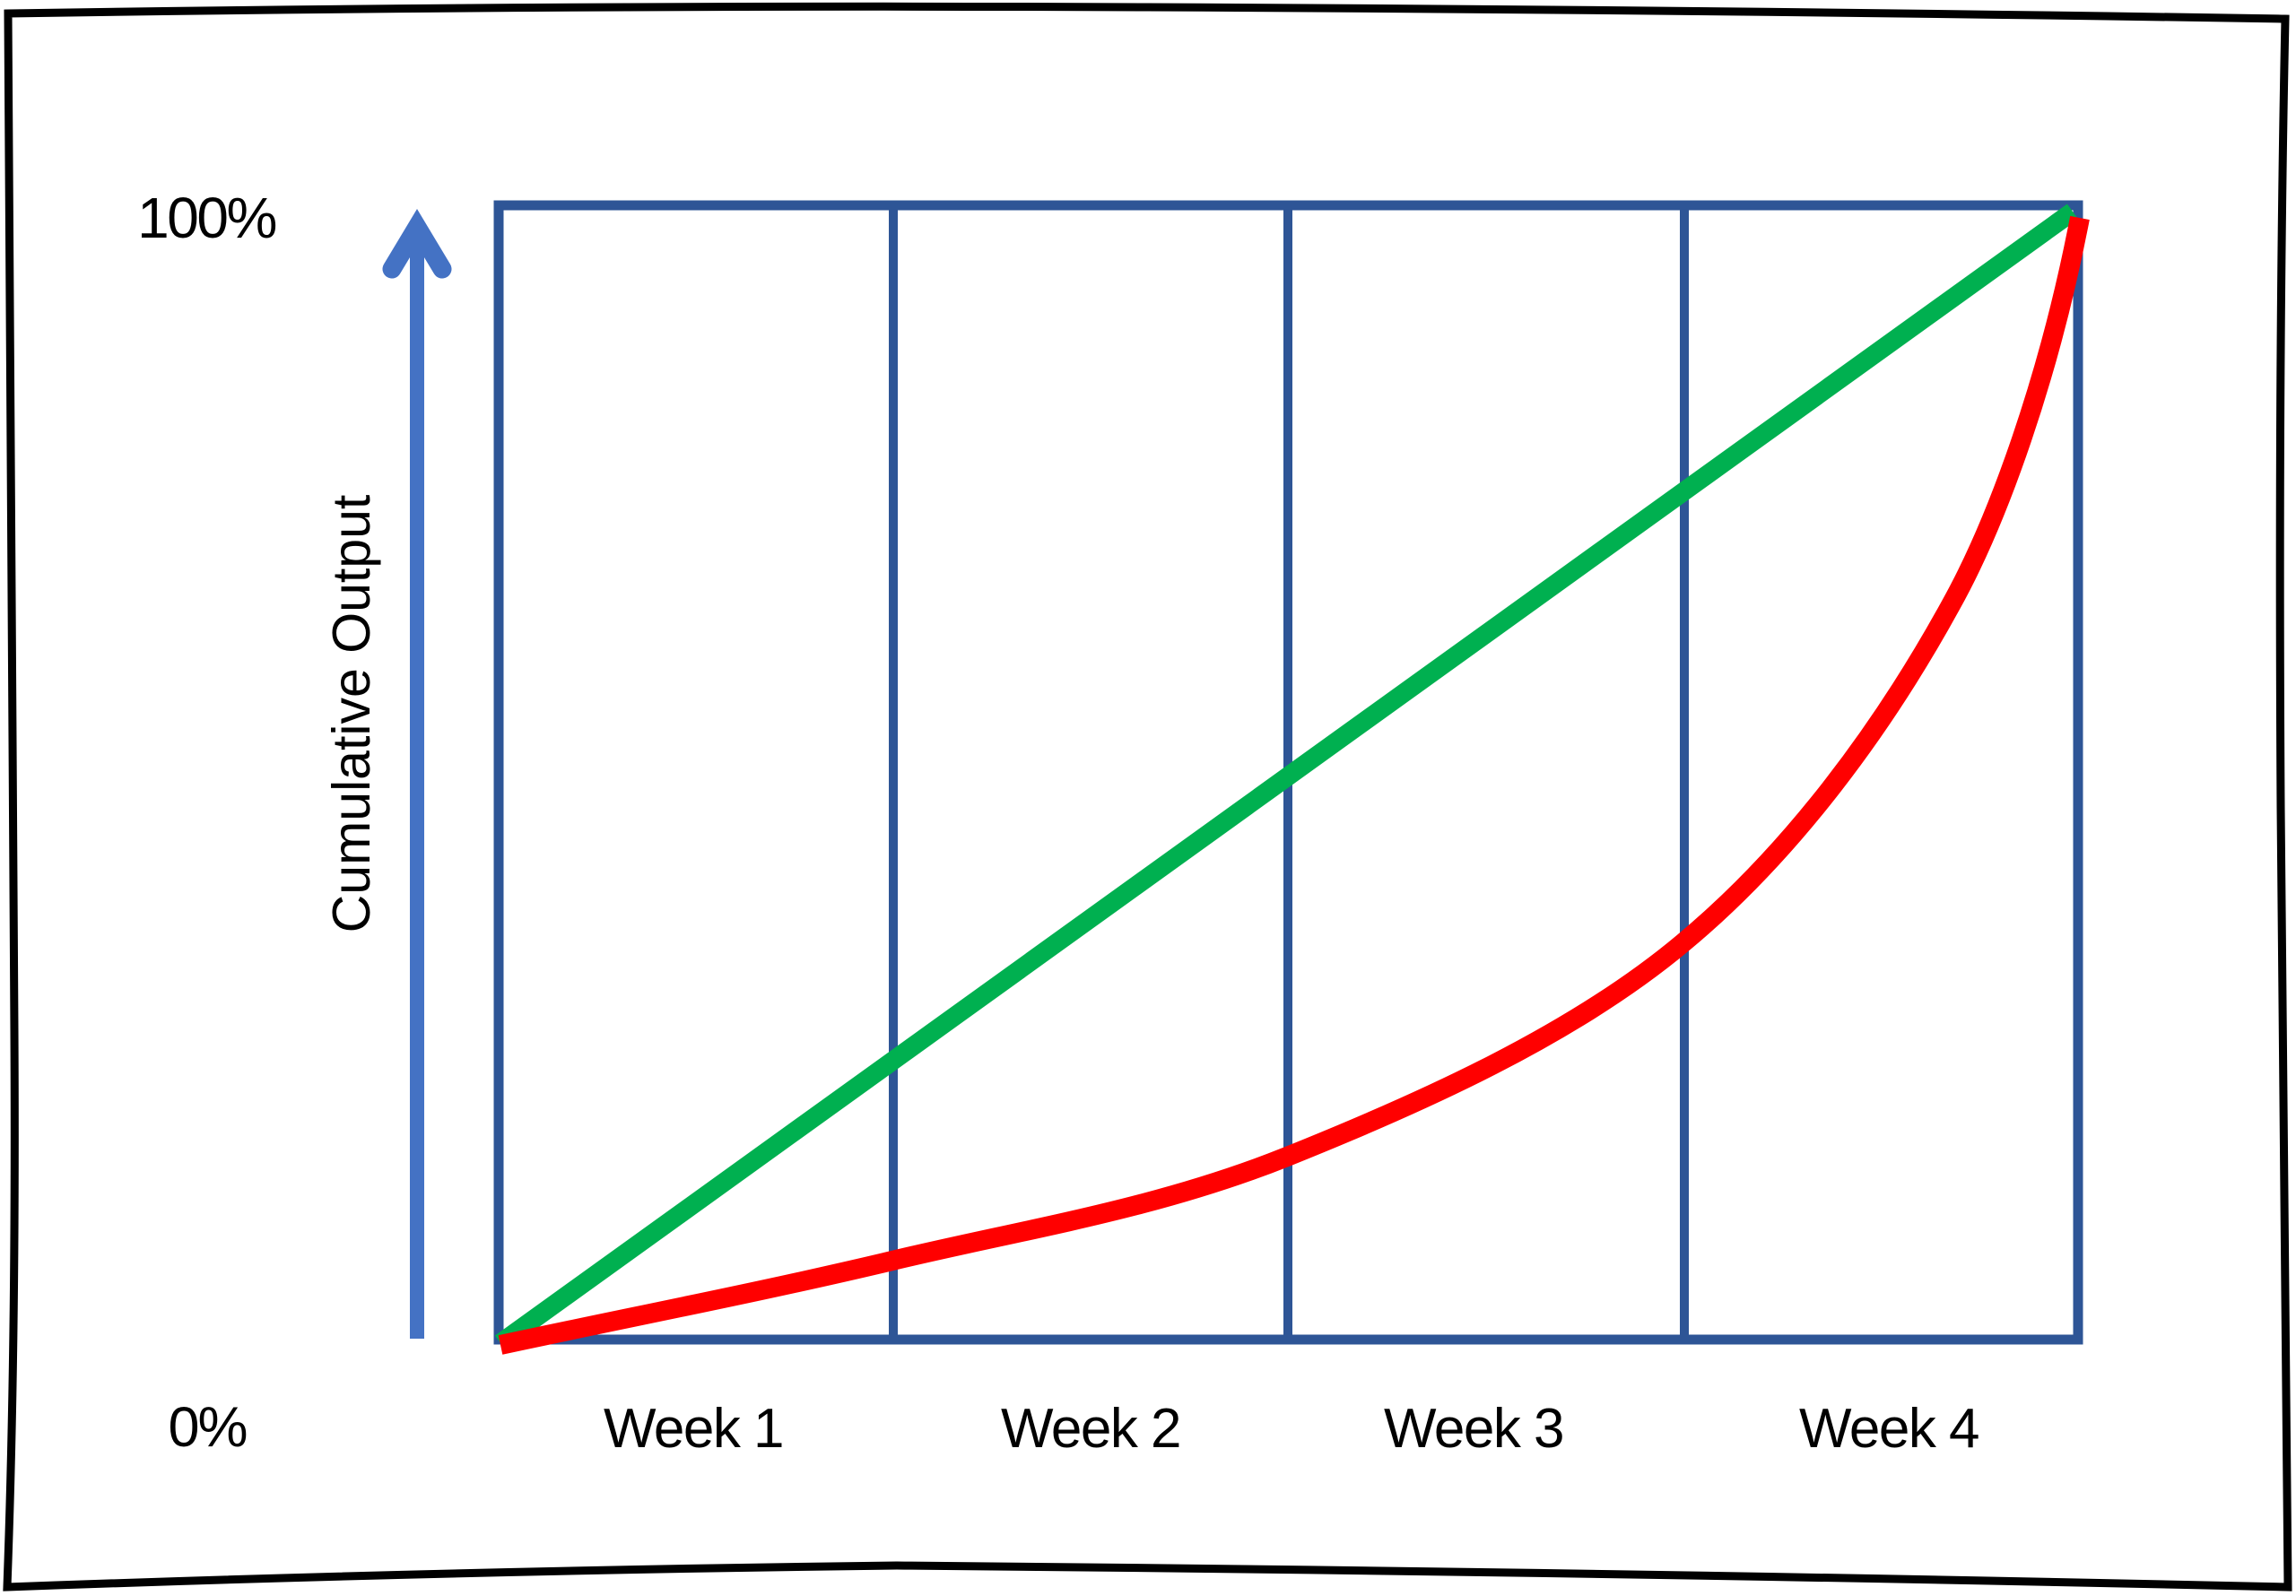  What do you see at coordinates (1889, 1429) in the screenshot?
I see `svg-text: Week 4` at bounding box center [1889, 1429].